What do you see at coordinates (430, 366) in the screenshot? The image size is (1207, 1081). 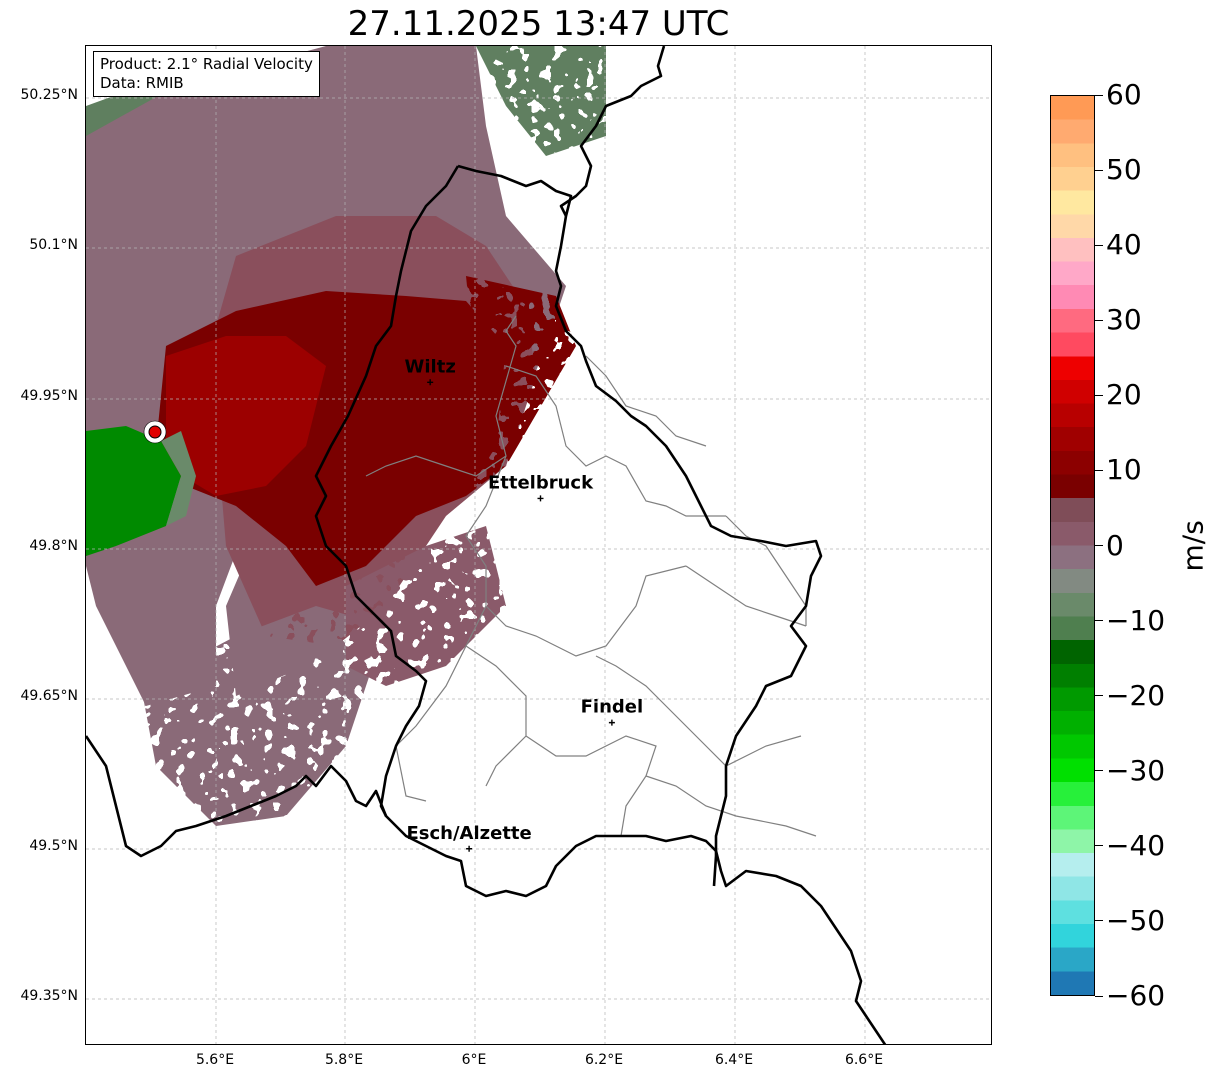 I see `city-label: Wiltz` at bounding box center [430, 366].